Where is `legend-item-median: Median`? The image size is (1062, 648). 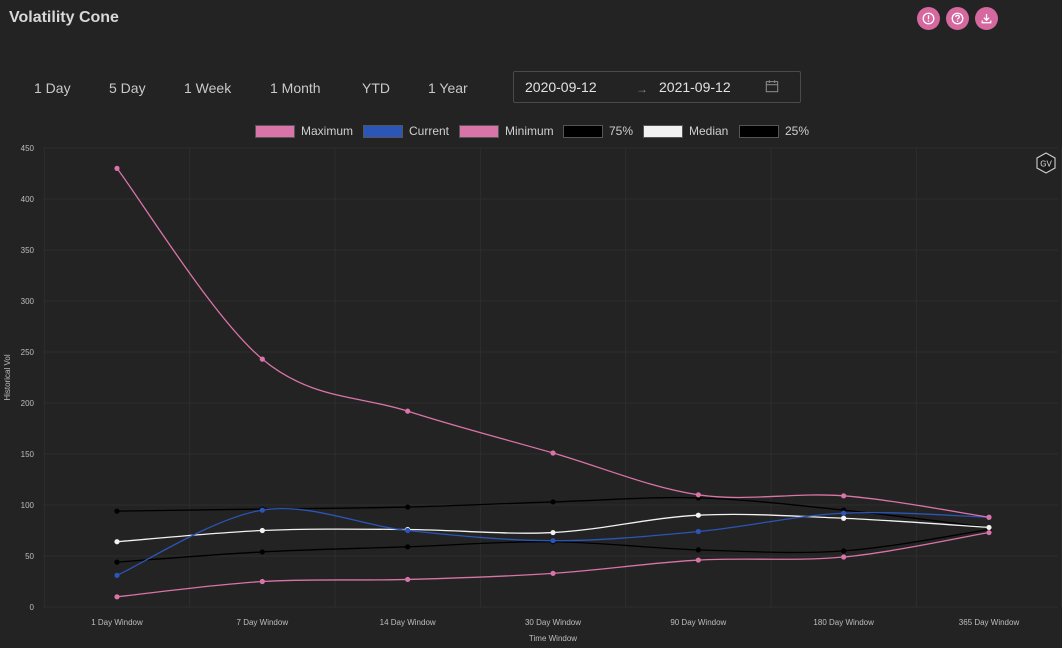 legend-item-median: Median is located at coordinates (685, 131).